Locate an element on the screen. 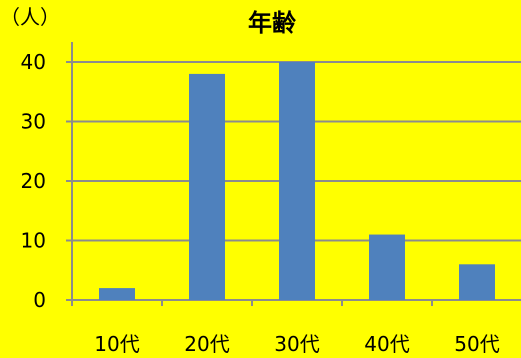 This screenshot has height=358, width=521. bar-50代 is located at coordinates (477, 282).